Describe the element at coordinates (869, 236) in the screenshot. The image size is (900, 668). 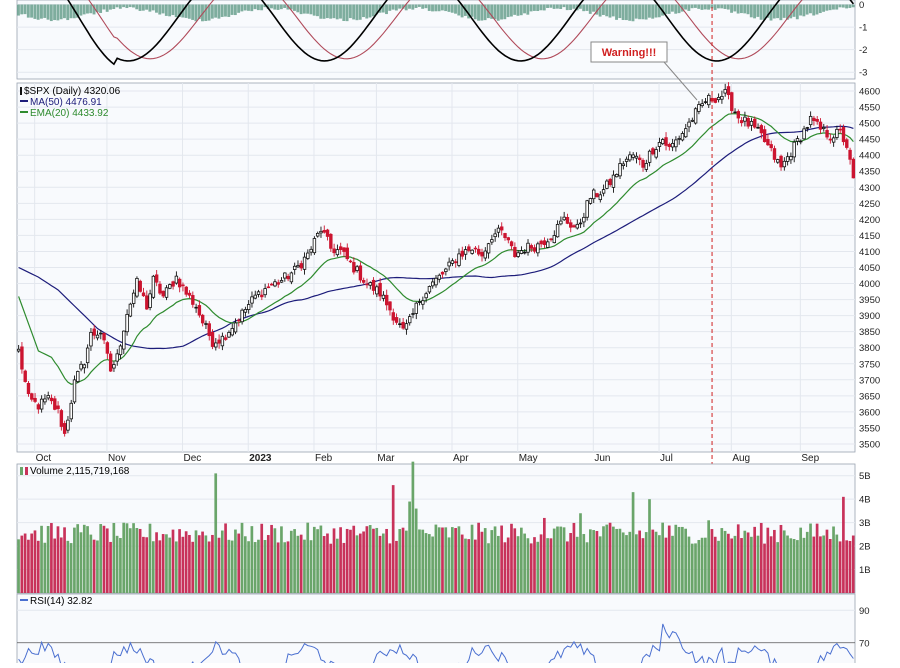
I see `price-tick-label-13: 4150` at that location.